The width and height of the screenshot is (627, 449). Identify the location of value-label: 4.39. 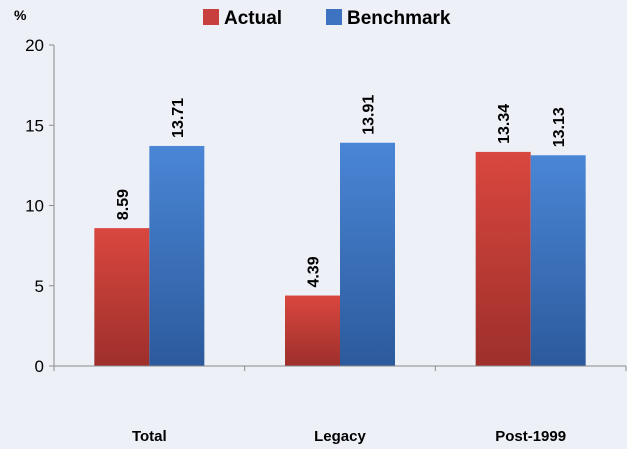
(314, 271).